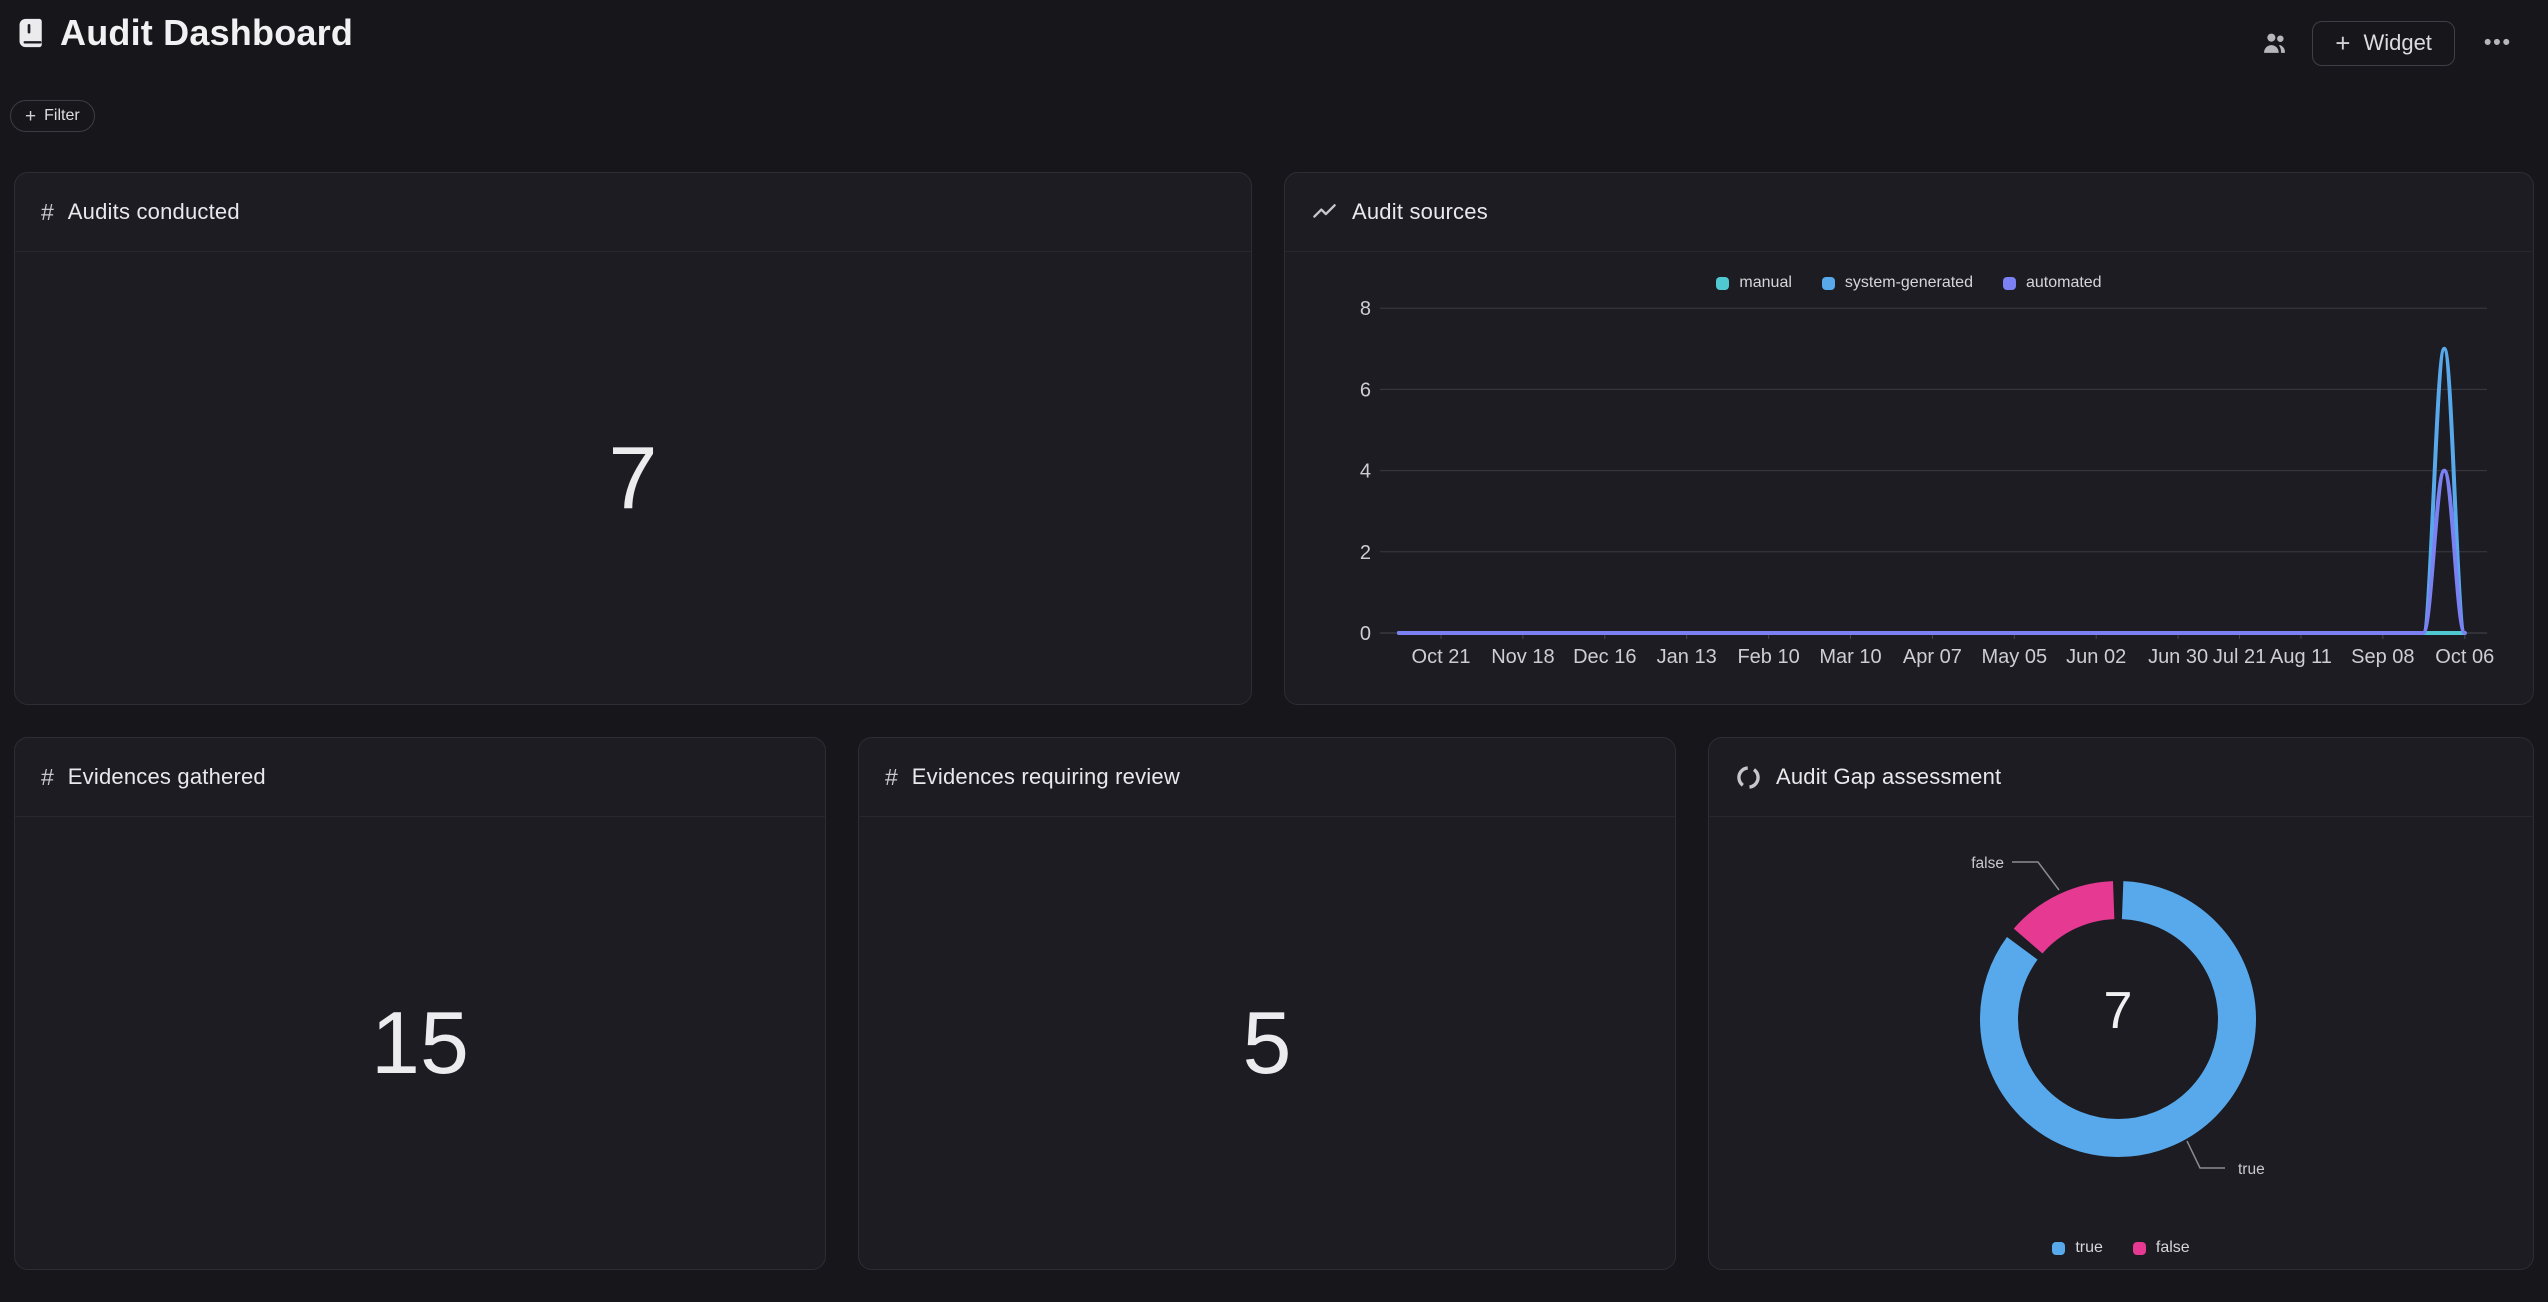  Describe the element at coordinates (1889, 776) in the screenshot. I see `card-title-audit-gap: Audit Gap assessment` at that location.